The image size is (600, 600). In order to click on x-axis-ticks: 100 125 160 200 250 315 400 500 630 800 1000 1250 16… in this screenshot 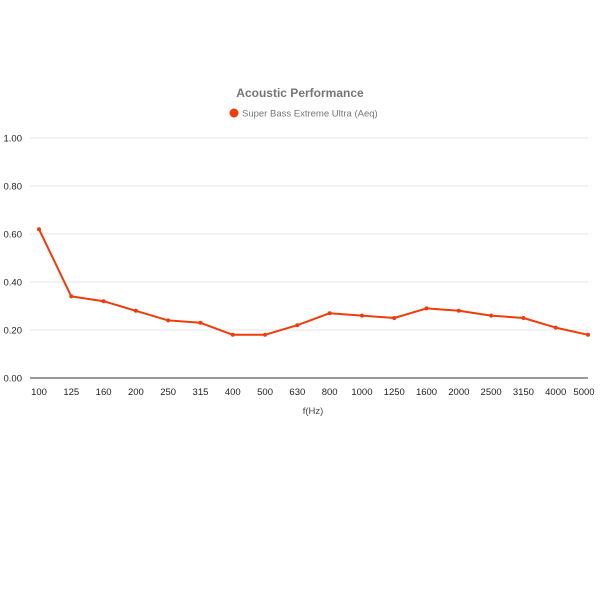, I will do `click(313, 392)`.